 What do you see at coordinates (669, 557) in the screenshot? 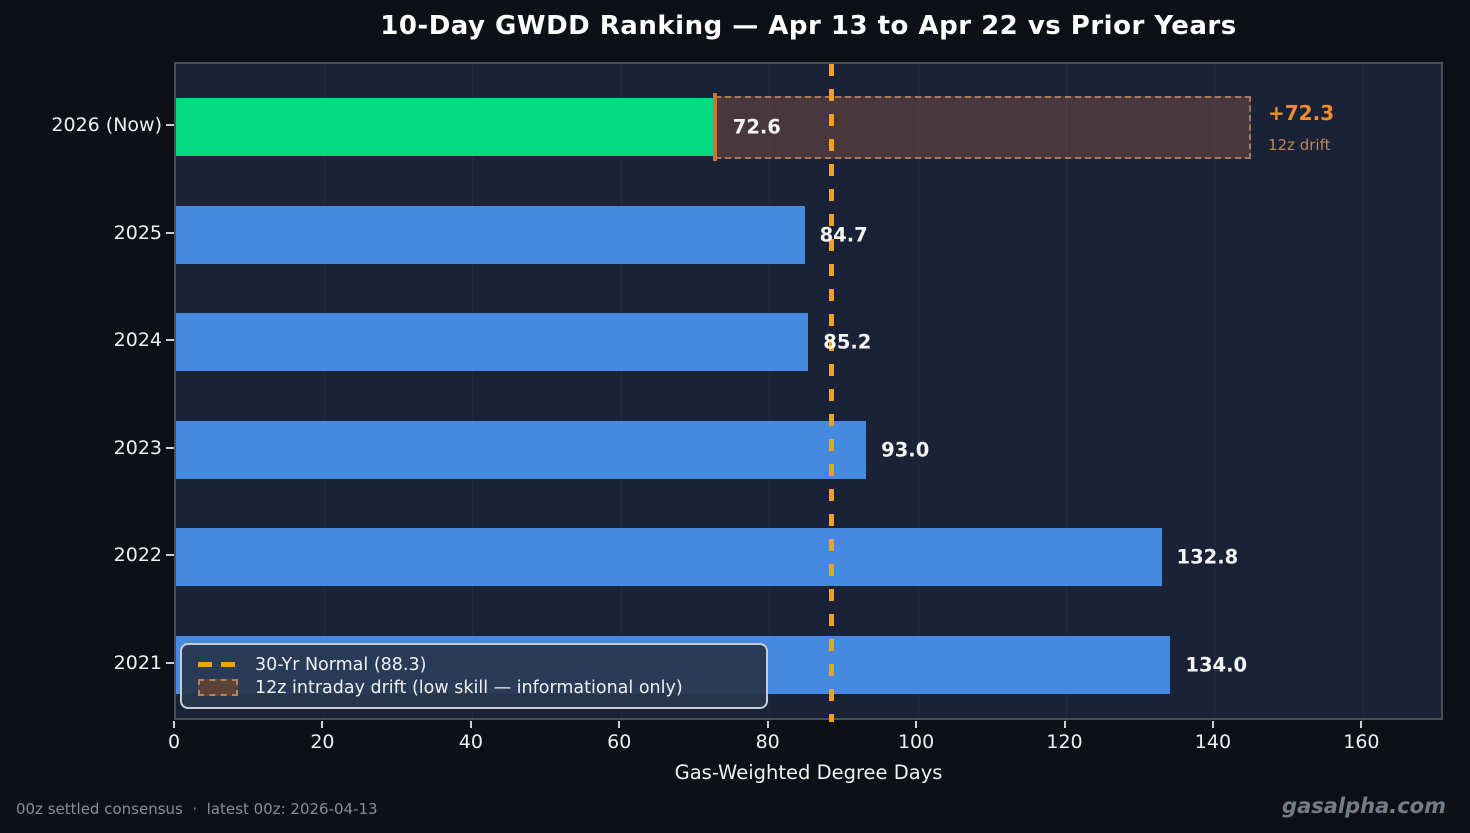
I see `bar-2022` at bounding box center [669, 557].